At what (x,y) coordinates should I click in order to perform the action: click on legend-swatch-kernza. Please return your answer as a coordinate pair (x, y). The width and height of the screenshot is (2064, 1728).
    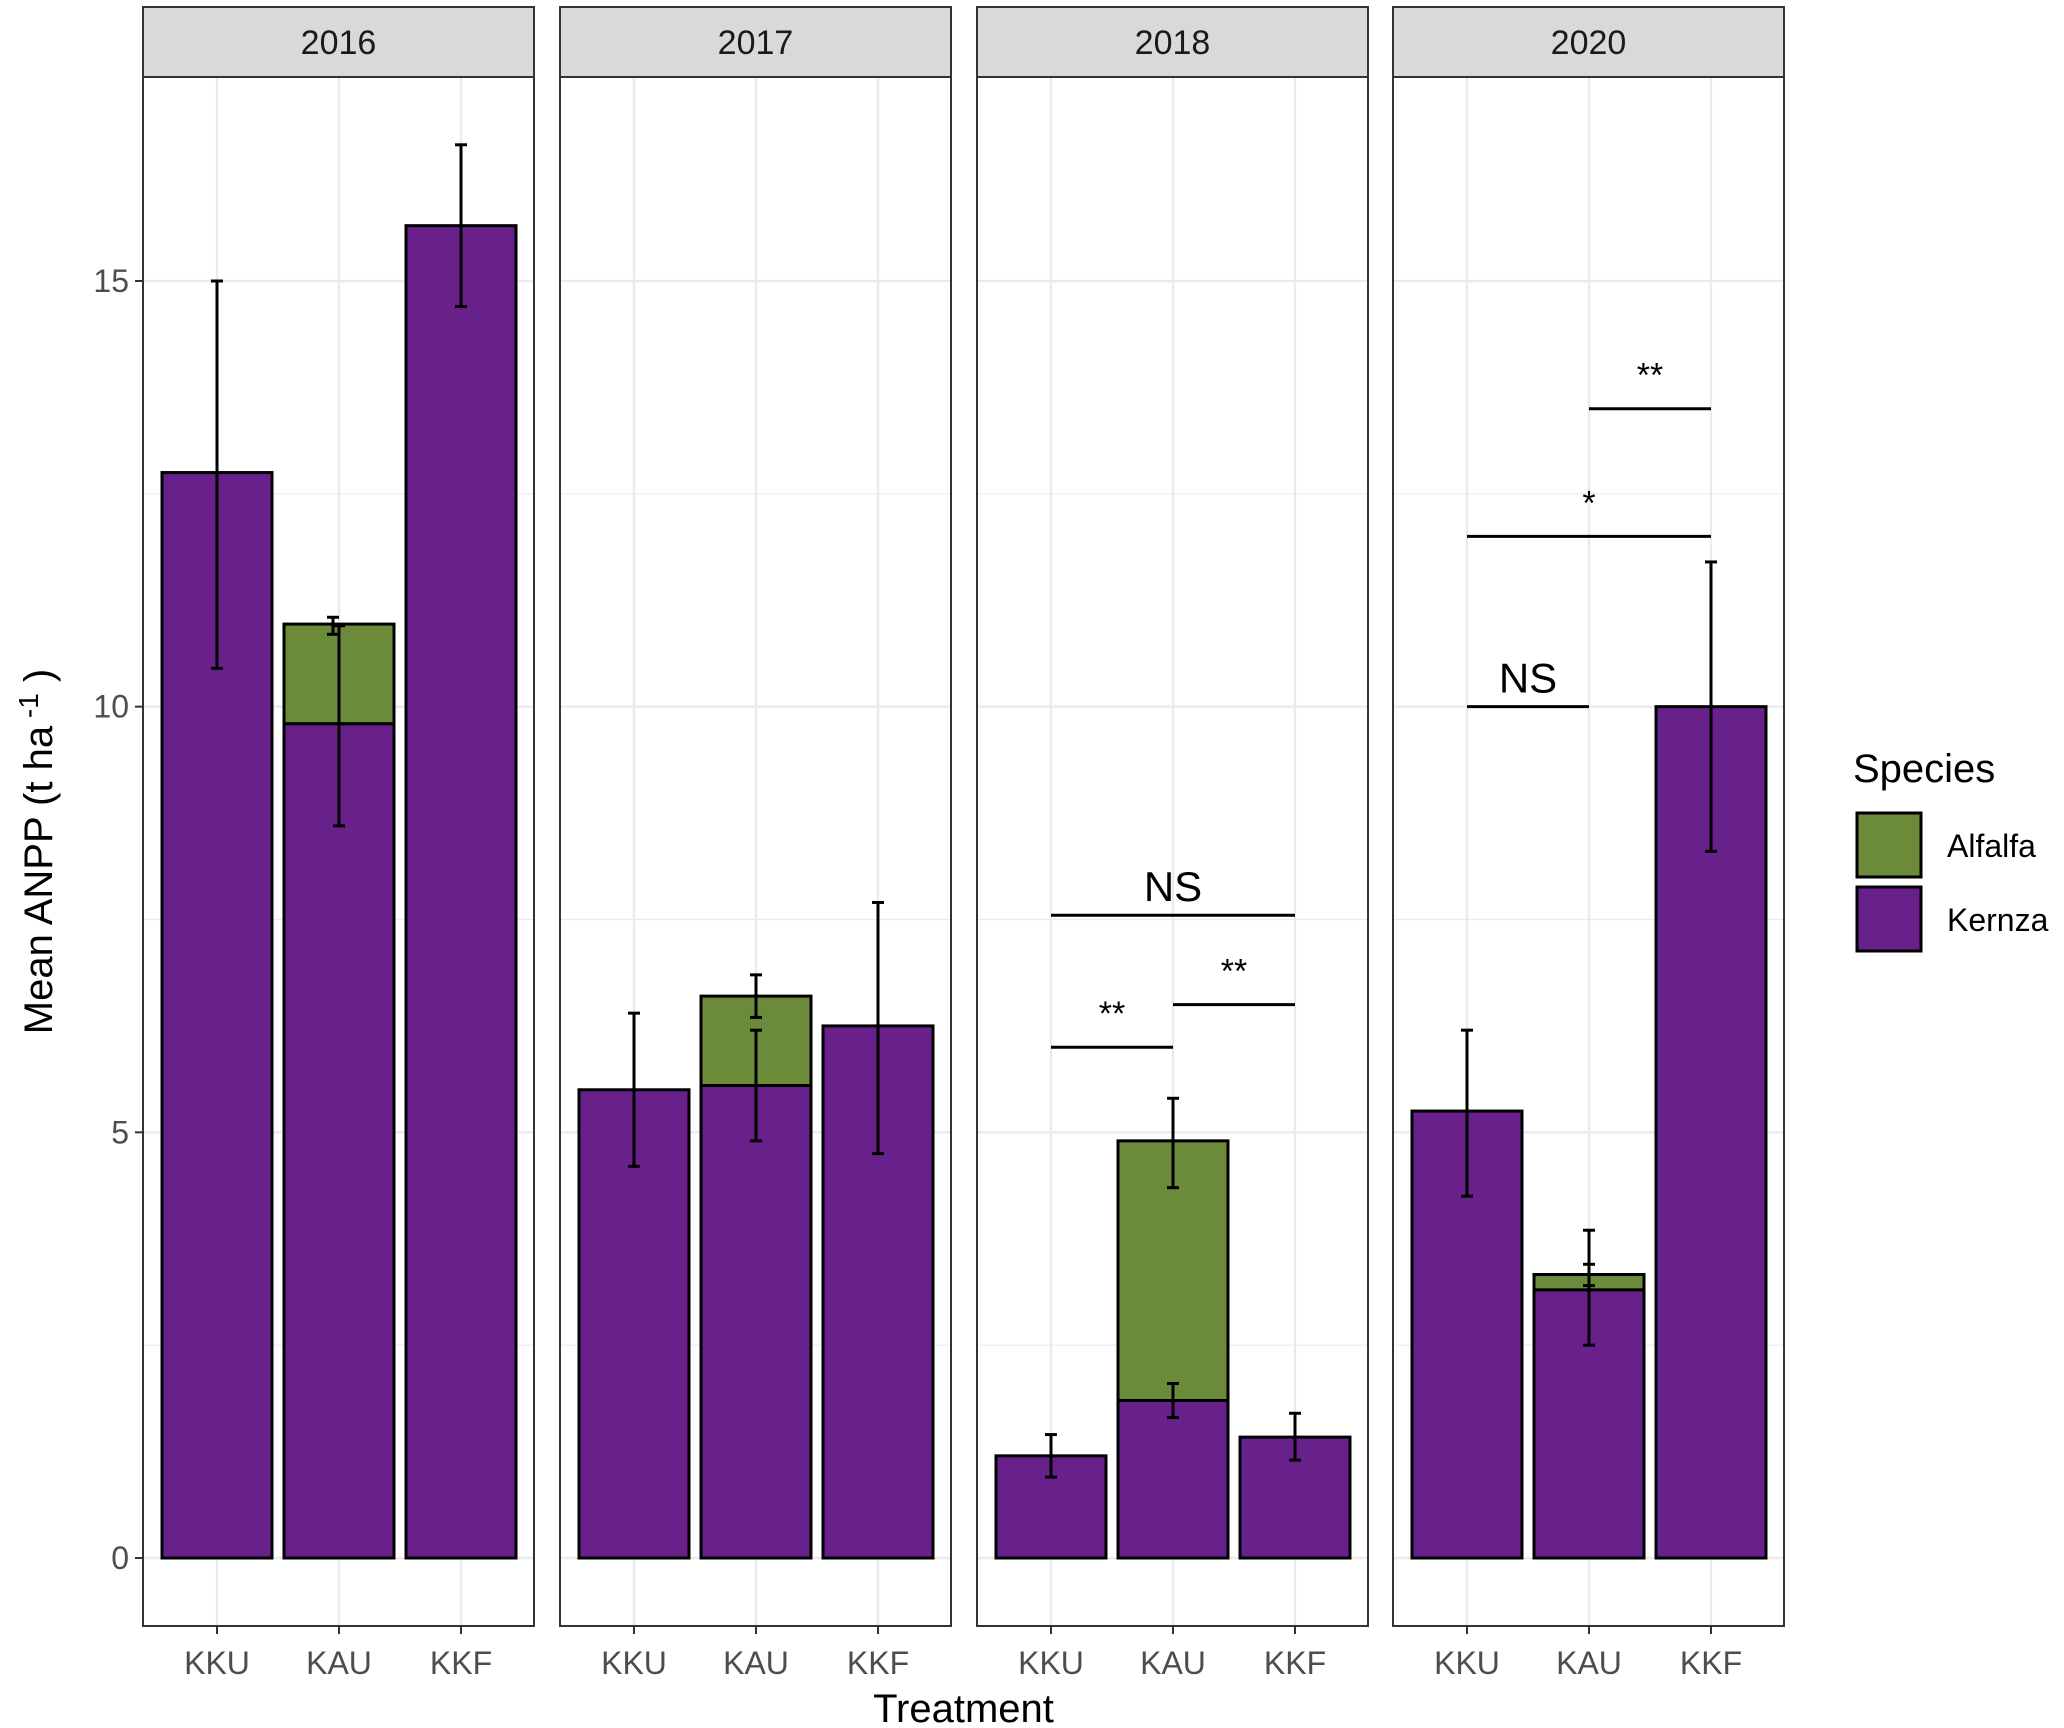
    Looking at the image, I should click on (1889, 919).